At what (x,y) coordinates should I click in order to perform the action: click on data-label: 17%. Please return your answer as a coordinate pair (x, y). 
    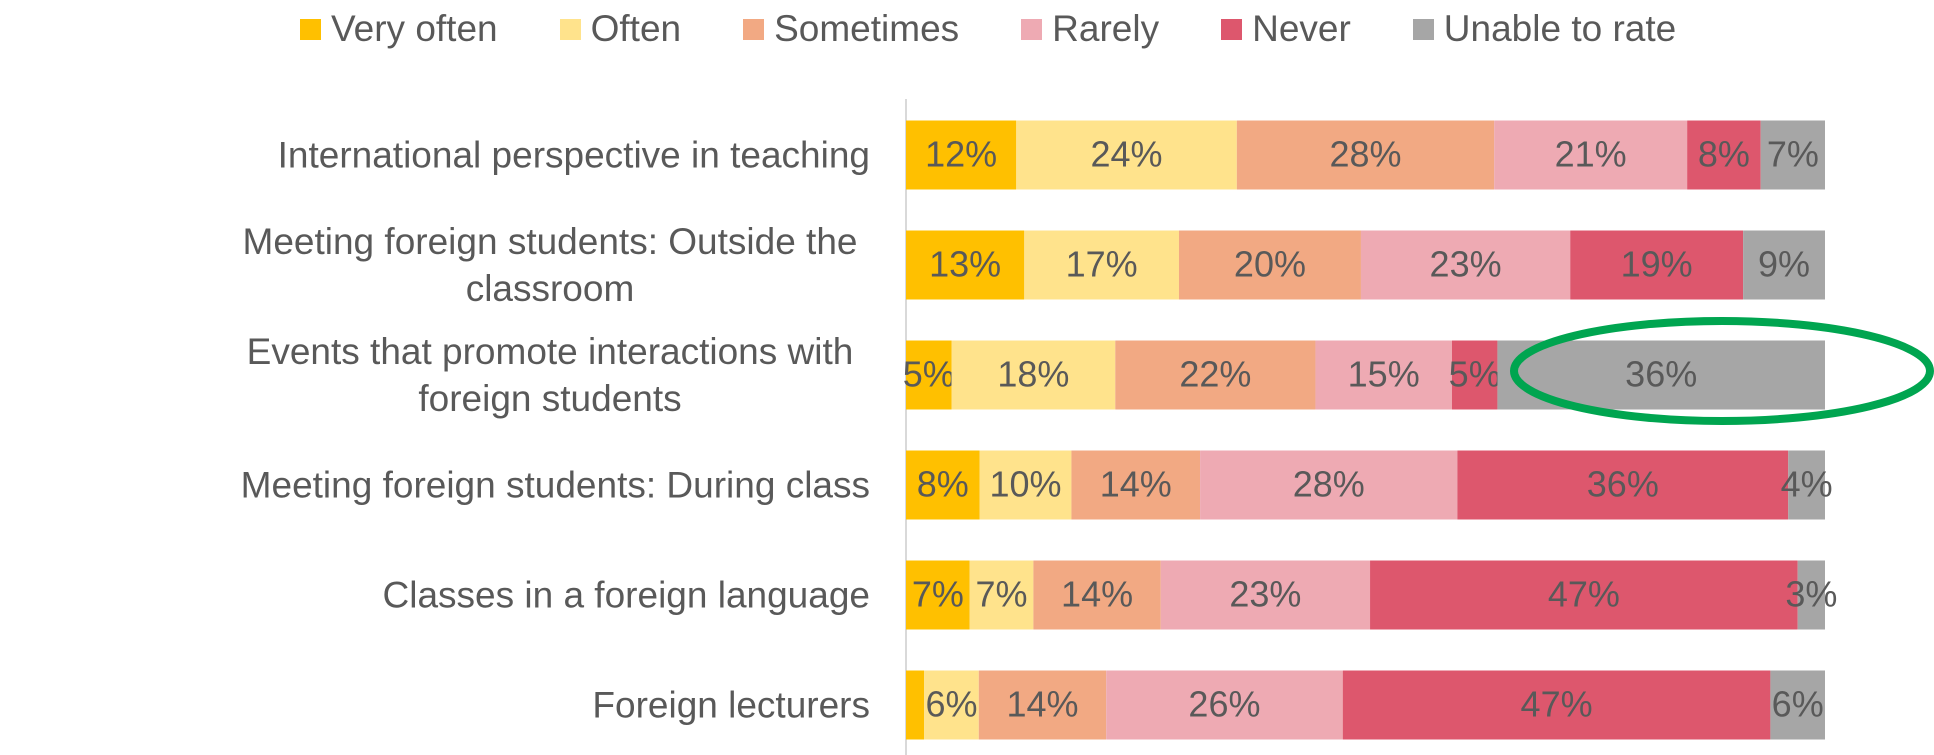
    Looking at the image, I should click on (1102, 264).